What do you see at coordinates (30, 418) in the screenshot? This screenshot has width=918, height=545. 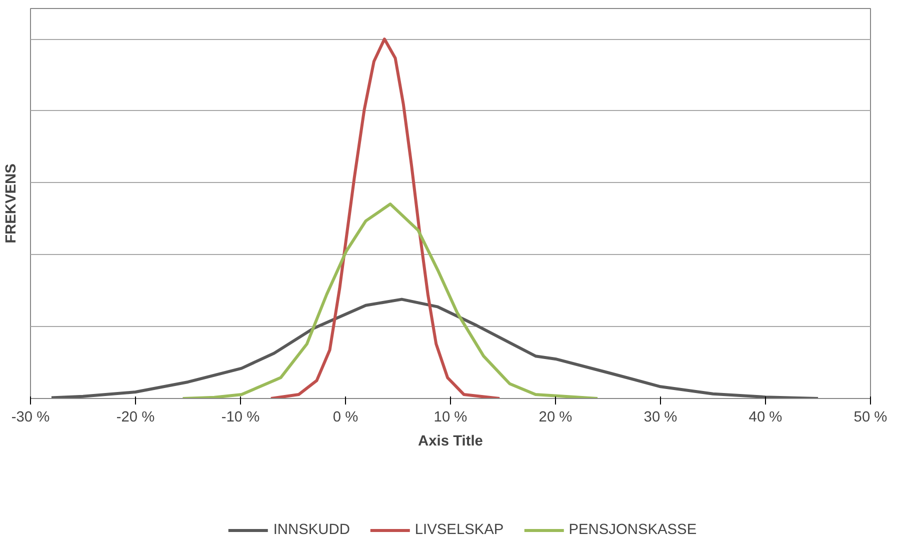 I see `x-tick-label: -30 %` at bounding box center [30, 418].